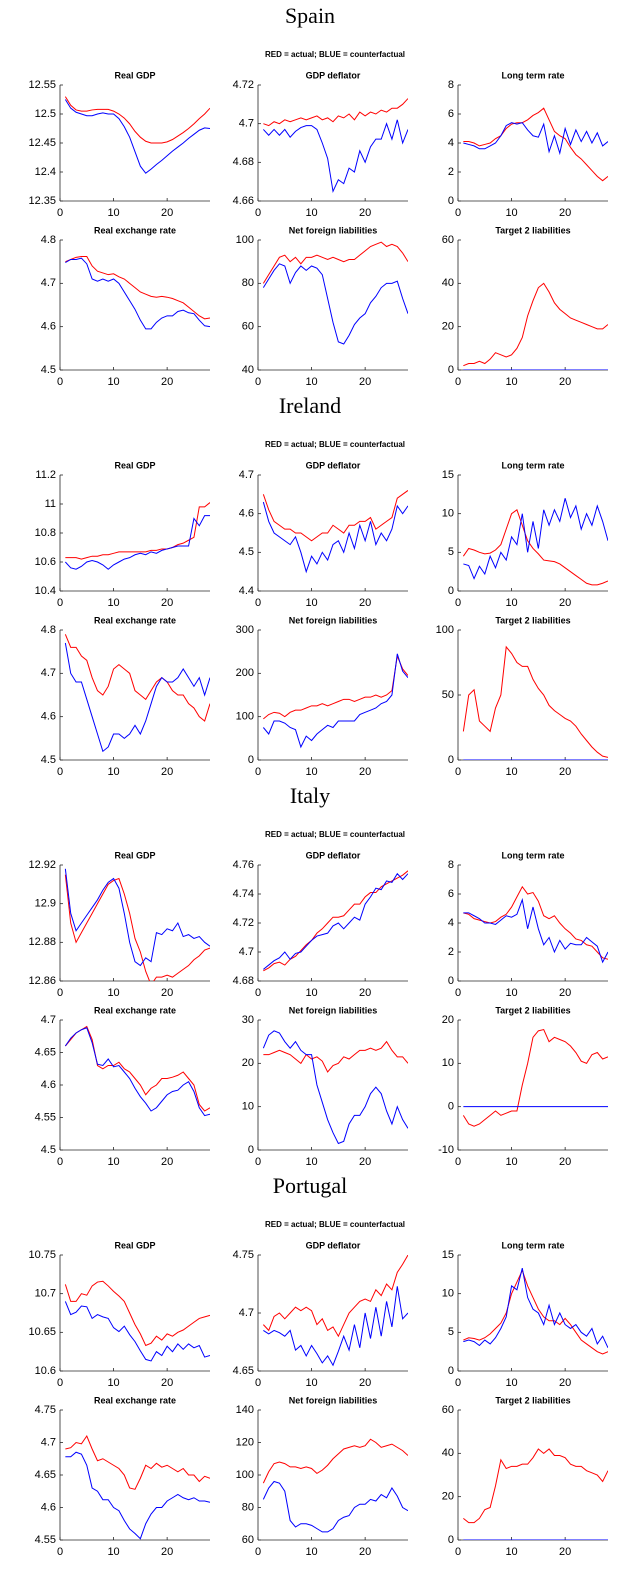 The width and height of the screenshot is (621, 1588). What do you see at coordinates (48, 1150) in the screenshot?
I see `y-tick-label: 4.5` at bounding box center [48, 1150].